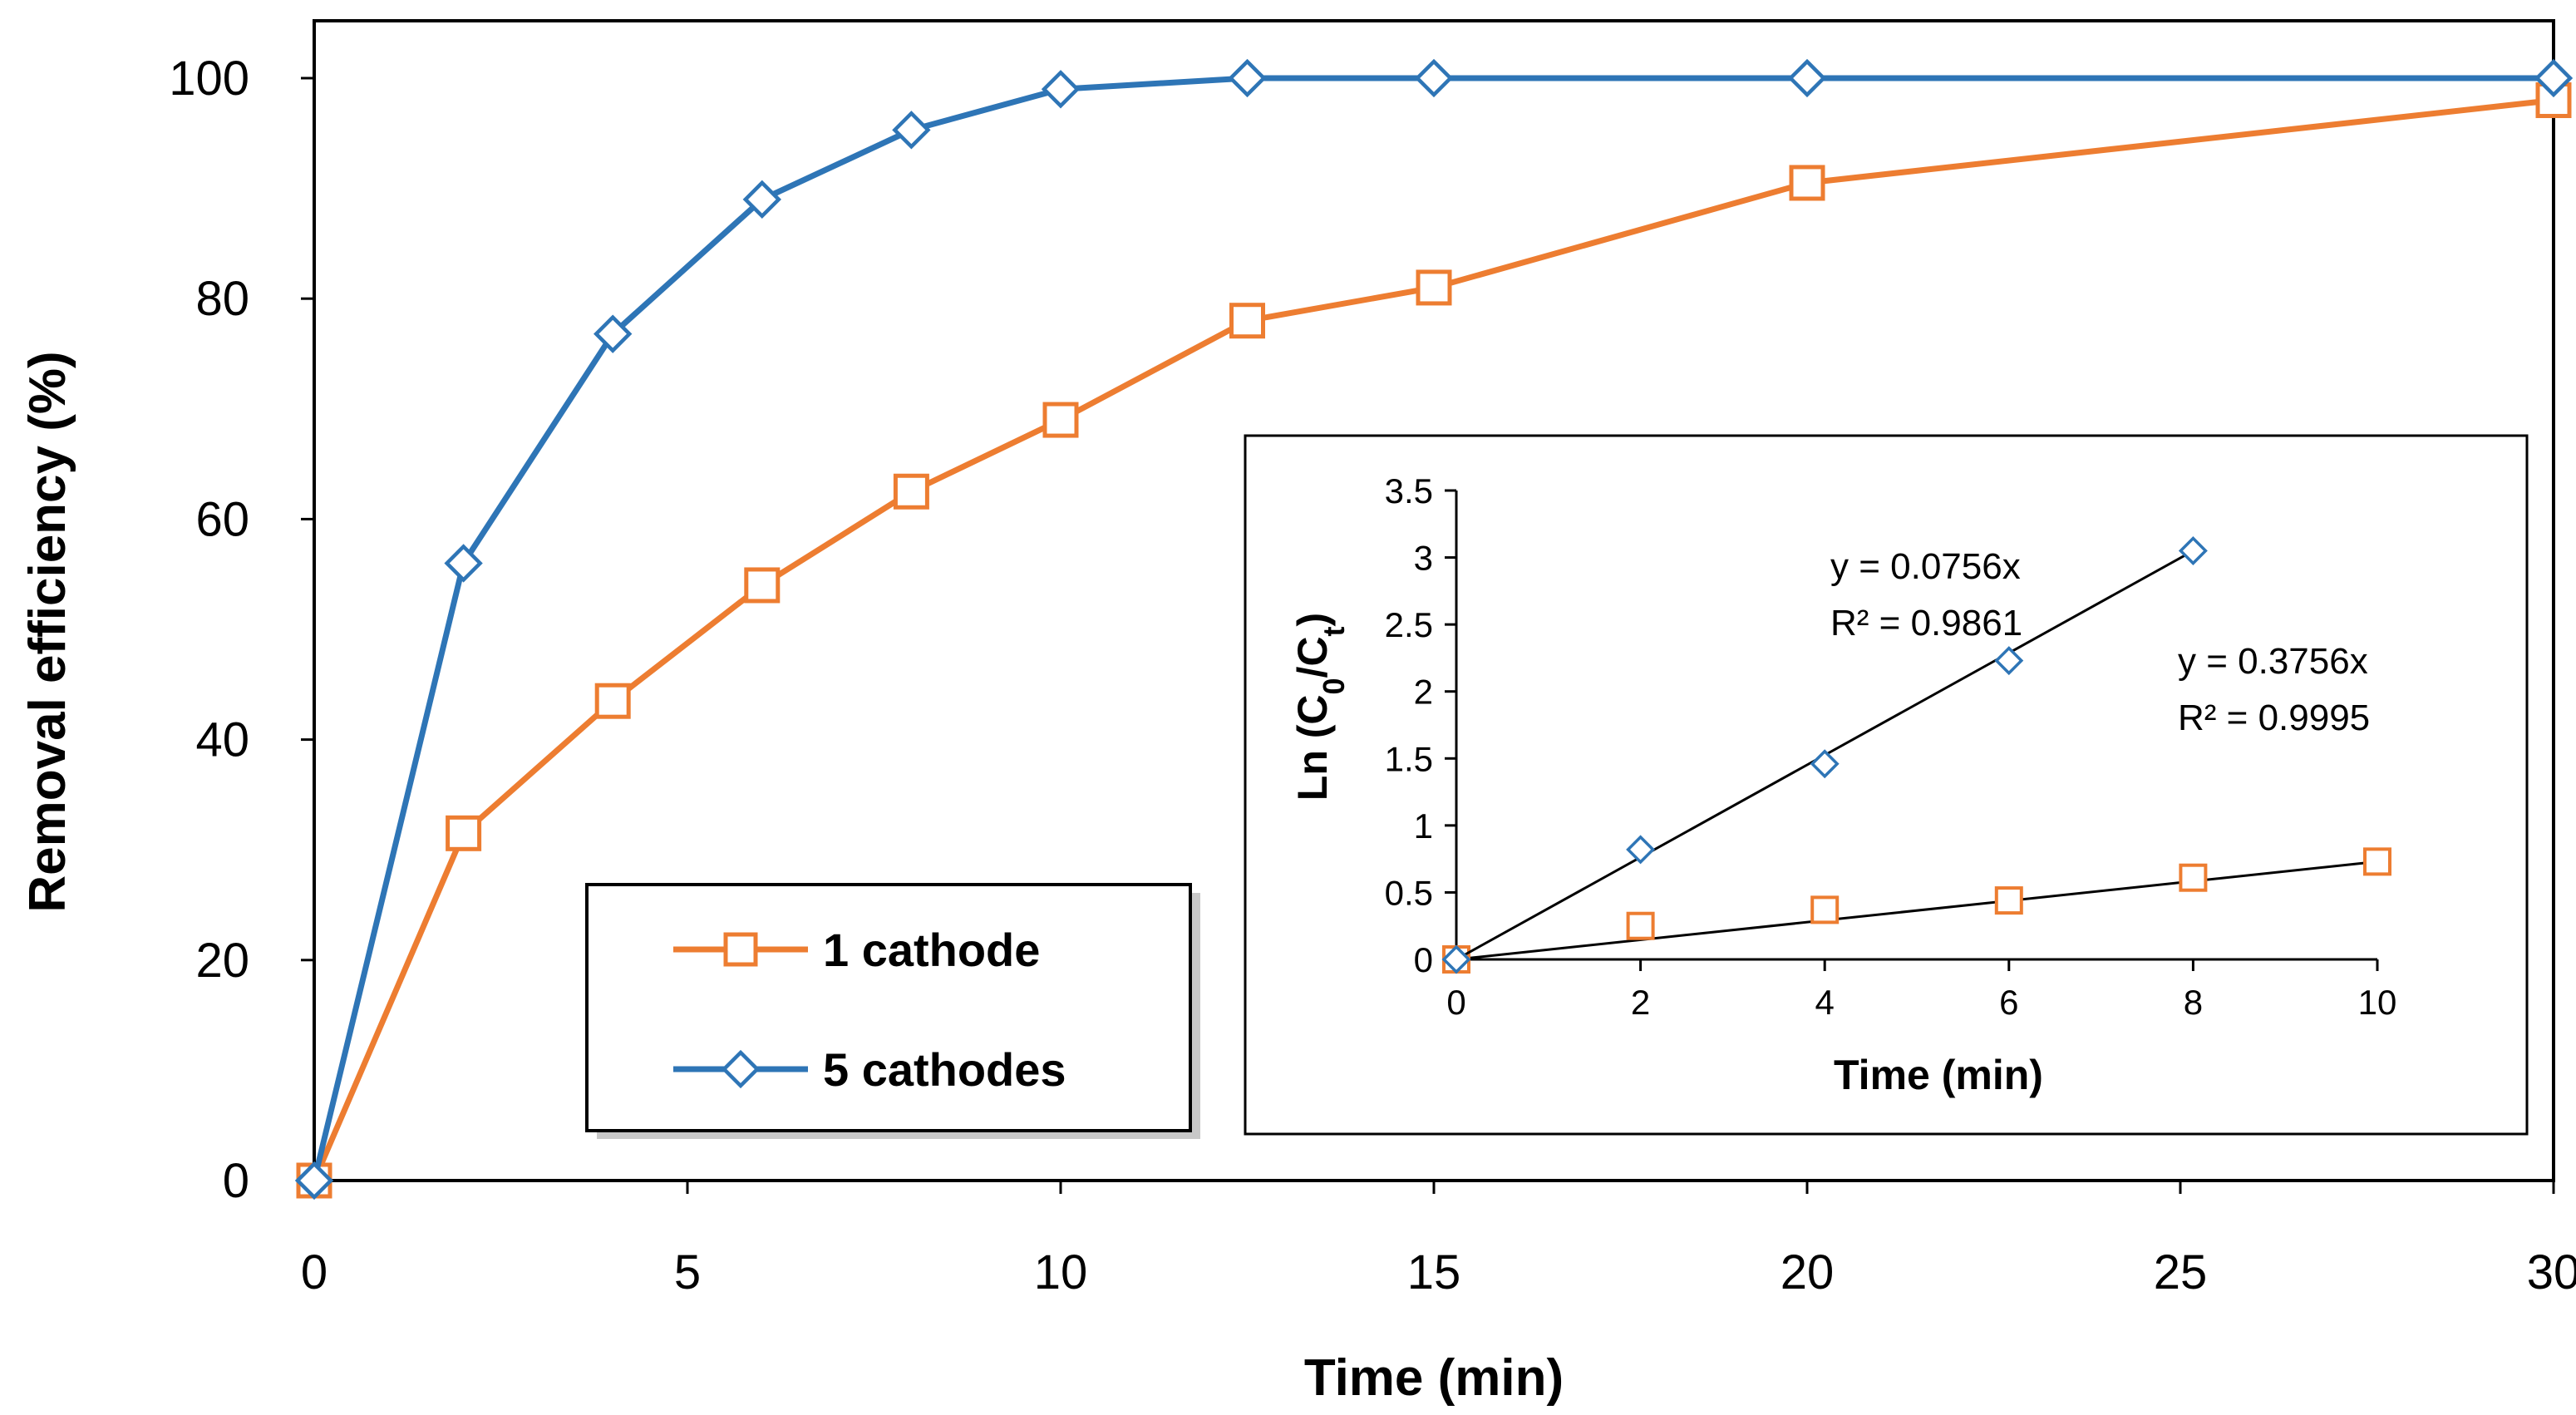 Image resolution: width=2576 pixels, height=1415 pixels. Describe the element at coordinates (222, 740) in the screenshot. I see `main-y-tick-label: 40` at that location.